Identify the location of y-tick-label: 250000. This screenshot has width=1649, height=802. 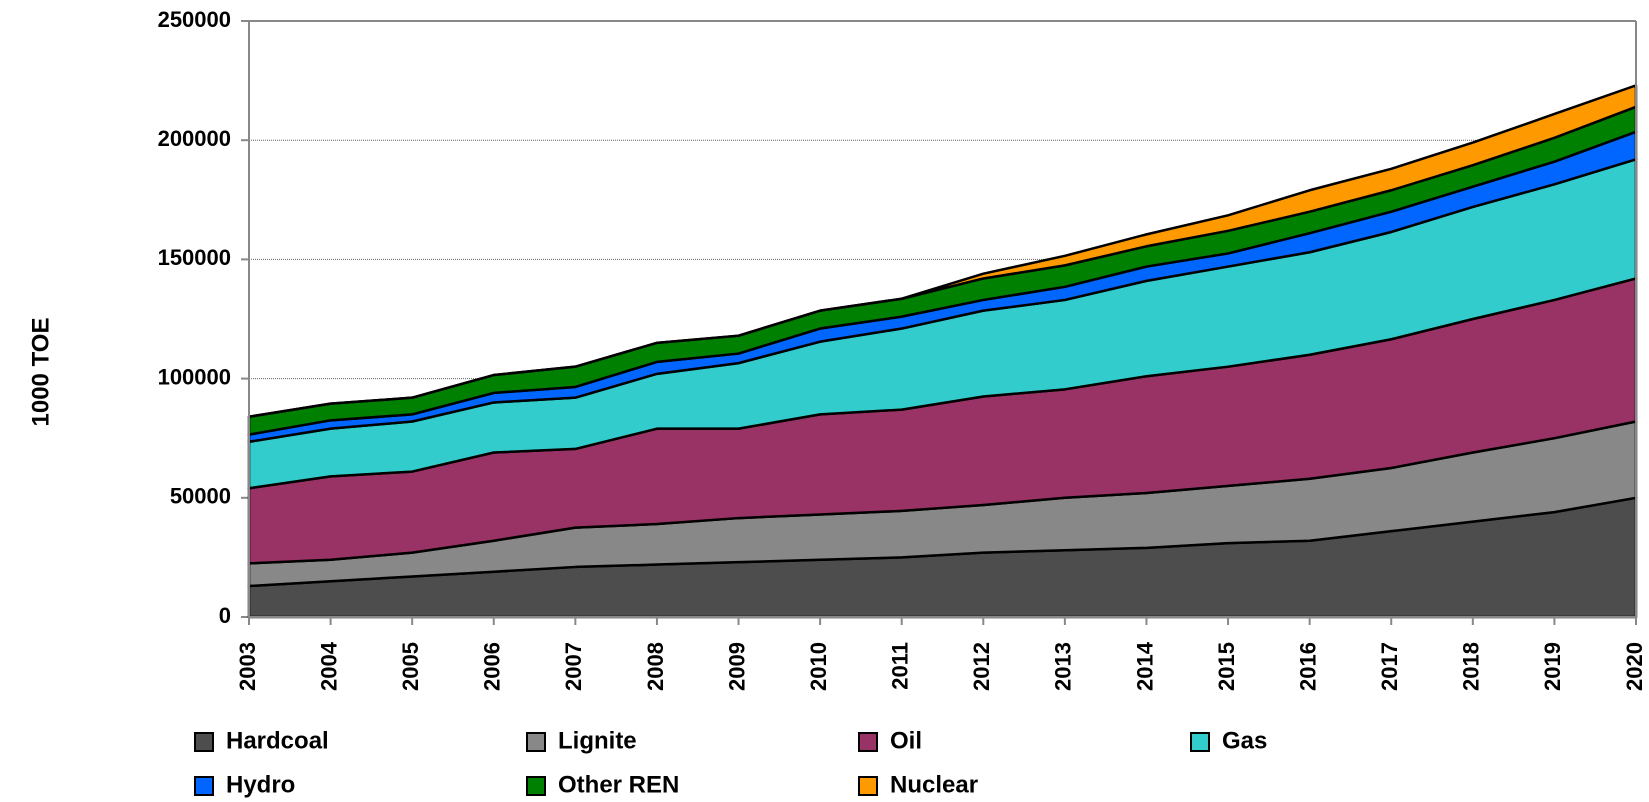
(194, 19).